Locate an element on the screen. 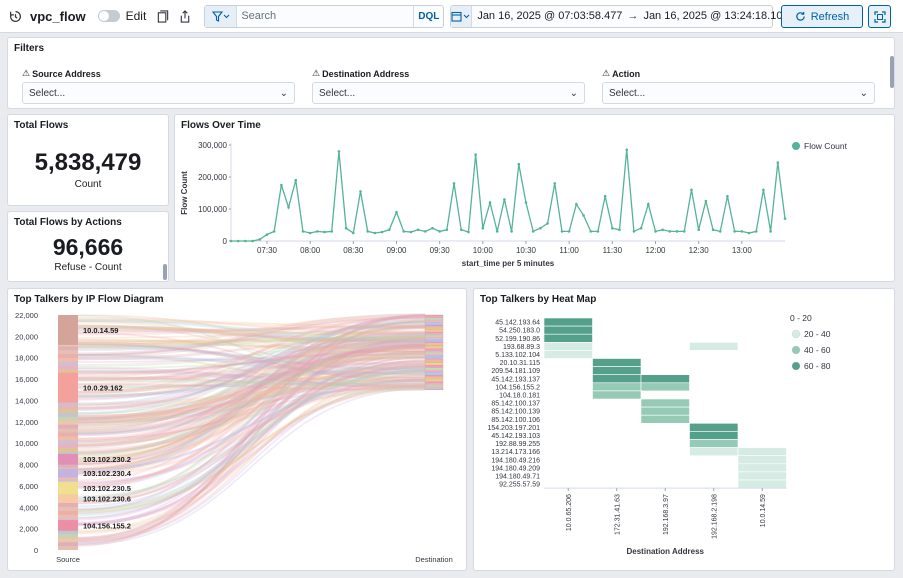  legend-label: 40 - 60 is located at coordinates (817, 350).